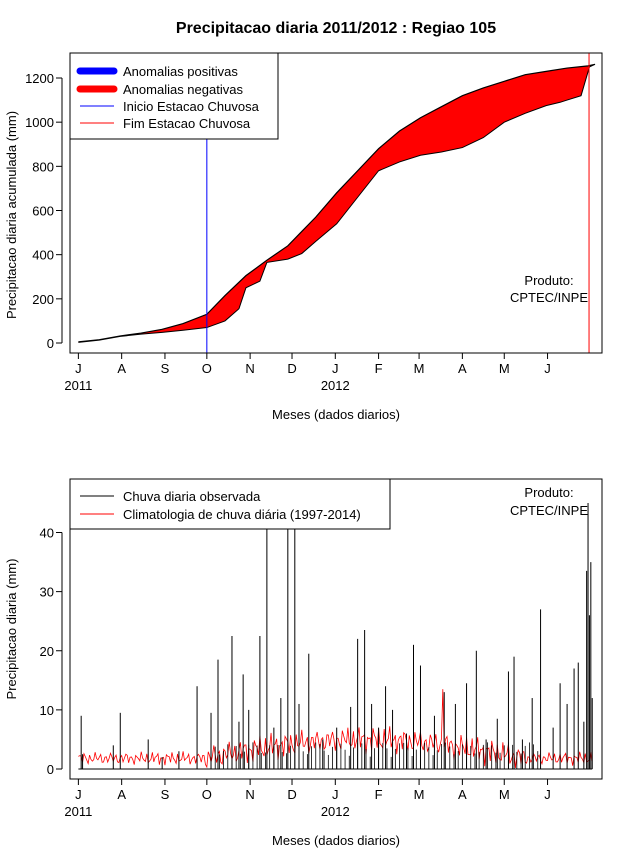  I want to click on bottom-year-label: 2011, so click(78, 811).